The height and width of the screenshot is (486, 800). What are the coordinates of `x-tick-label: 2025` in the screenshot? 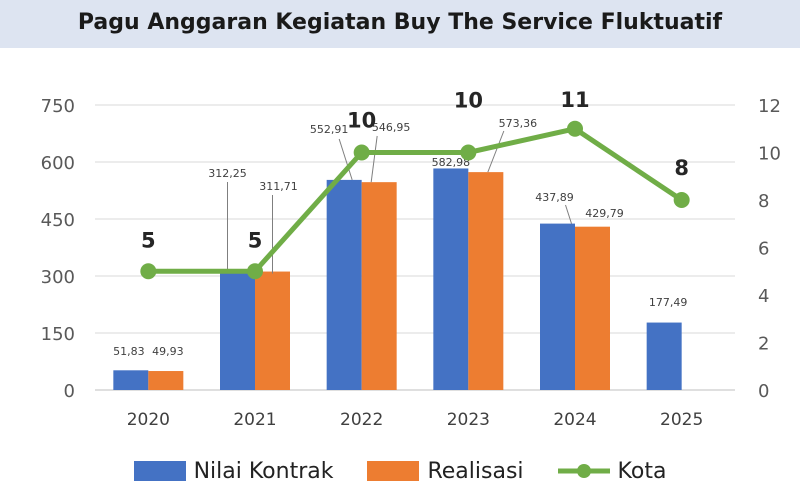 It's located at (681, 420).